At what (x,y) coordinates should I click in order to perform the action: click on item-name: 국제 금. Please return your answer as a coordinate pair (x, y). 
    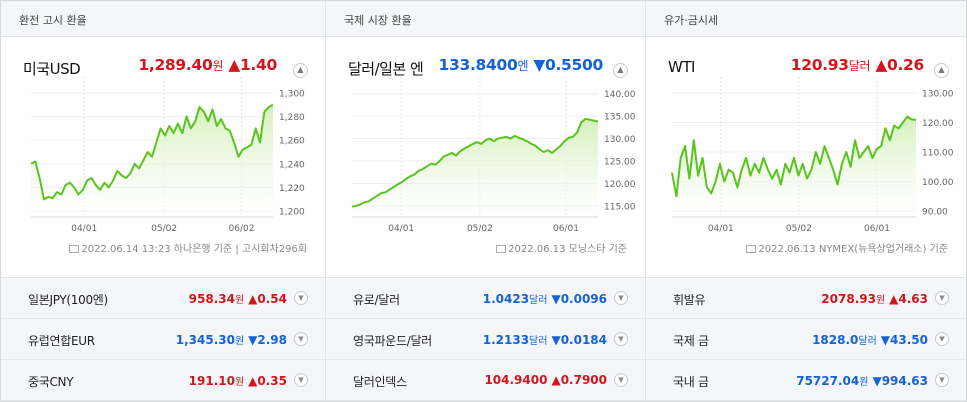
    Looking at the image, I should click on (691, 341).